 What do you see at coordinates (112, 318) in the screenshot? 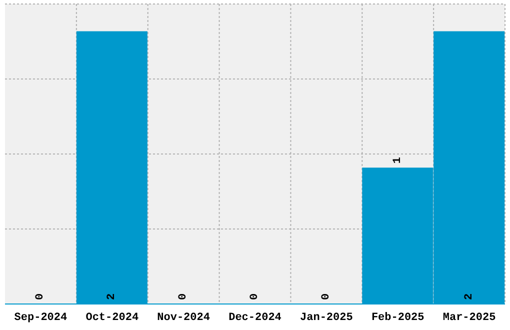
I see `x-tick-label: Oct-2024` at bounding box center [112, 318].